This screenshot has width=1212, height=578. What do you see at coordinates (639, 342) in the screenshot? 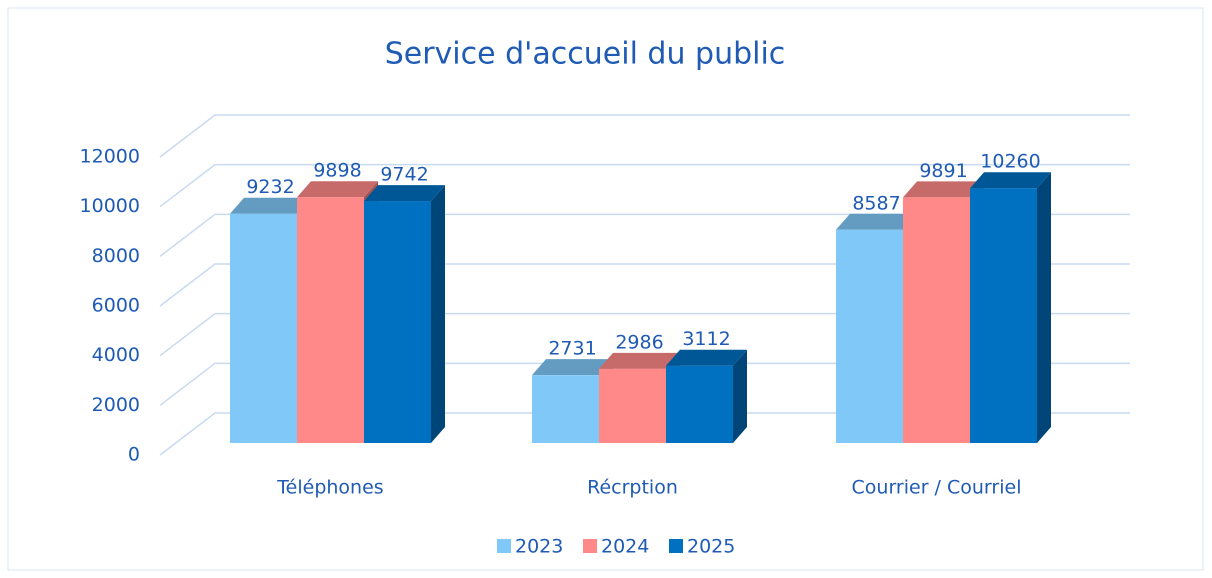
I see `data-label: 2986` at bounding box center [639, 342].